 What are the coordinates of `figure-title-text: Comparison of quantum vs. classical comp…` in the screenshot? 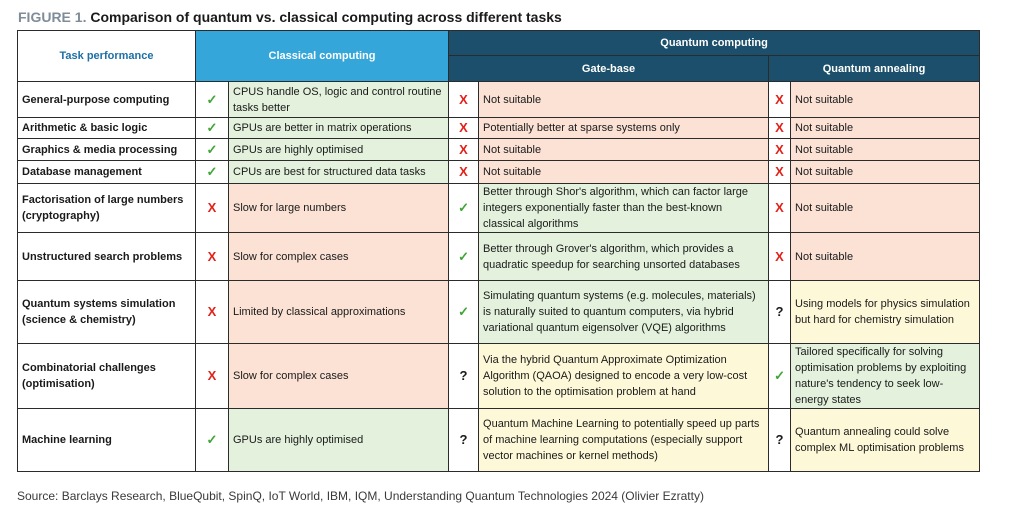 It's located at (326, 17).